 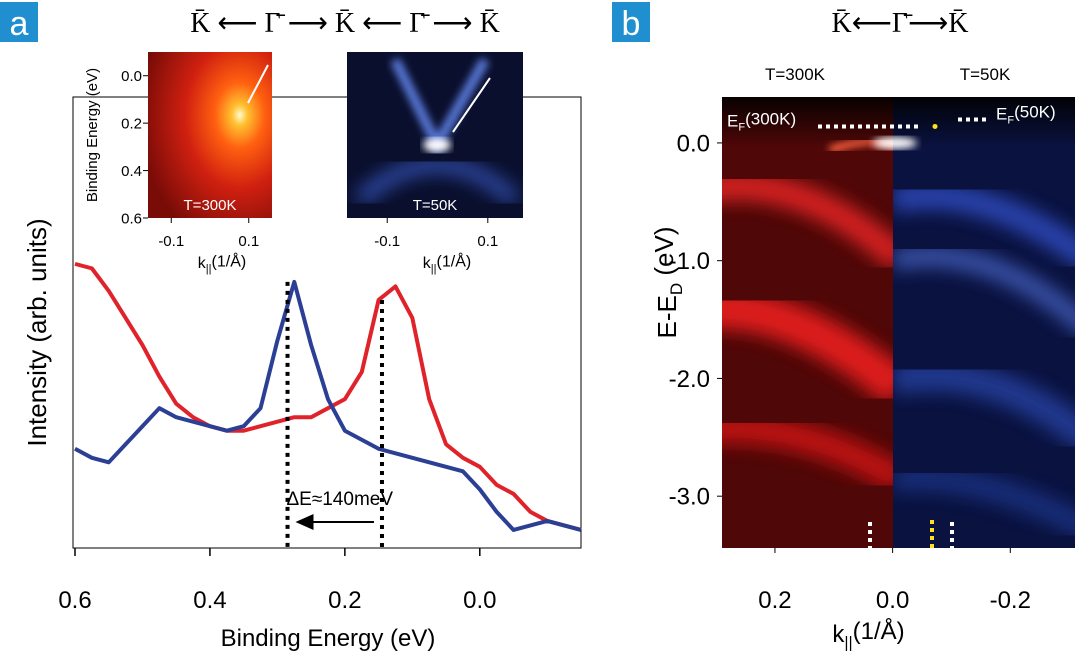 What do you see at coordinates (131, 123) in the screenshot?
I see `y-tick-label: 0.2` at bounding box center [131, 123].